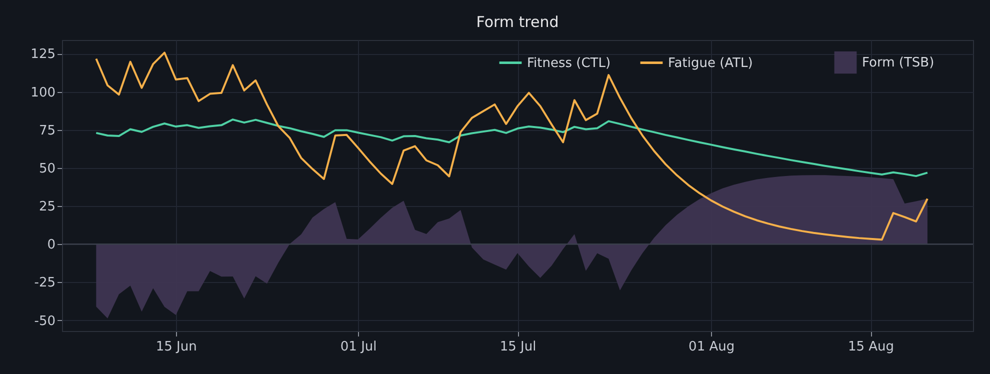 This screenshot has height=374, width=990. I want to click on x-tick-label: 15 Jul, so click(518, 347).